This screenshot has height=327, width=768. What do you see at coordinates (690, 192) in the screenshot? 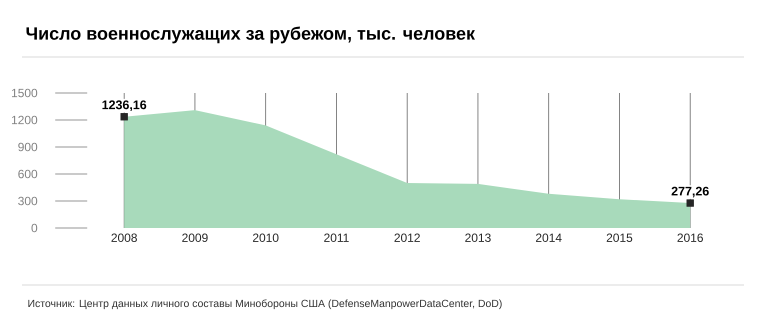
I see `data-label: 277,26` at bounding box center [690, 192].